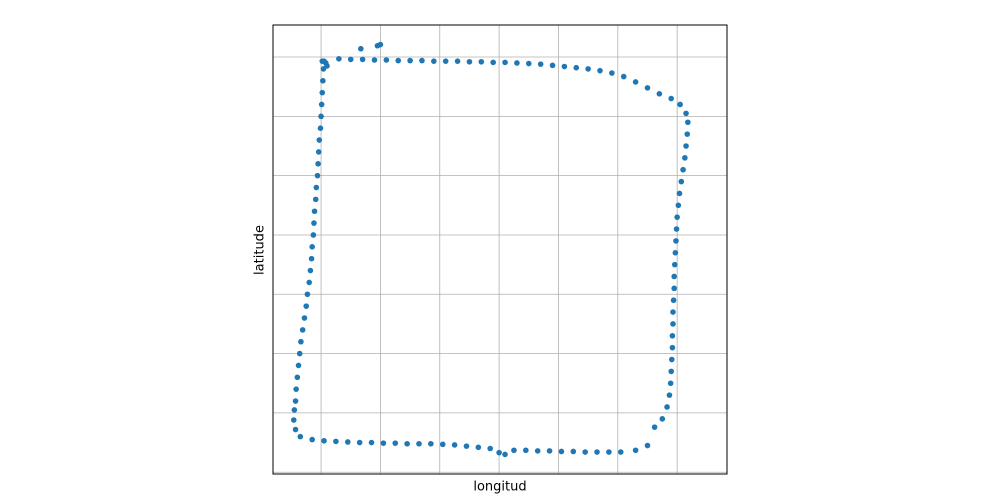  Describe the element at coordinates (499, 487) in the screenshot. I see `x-axis-label: longitud` at that location.